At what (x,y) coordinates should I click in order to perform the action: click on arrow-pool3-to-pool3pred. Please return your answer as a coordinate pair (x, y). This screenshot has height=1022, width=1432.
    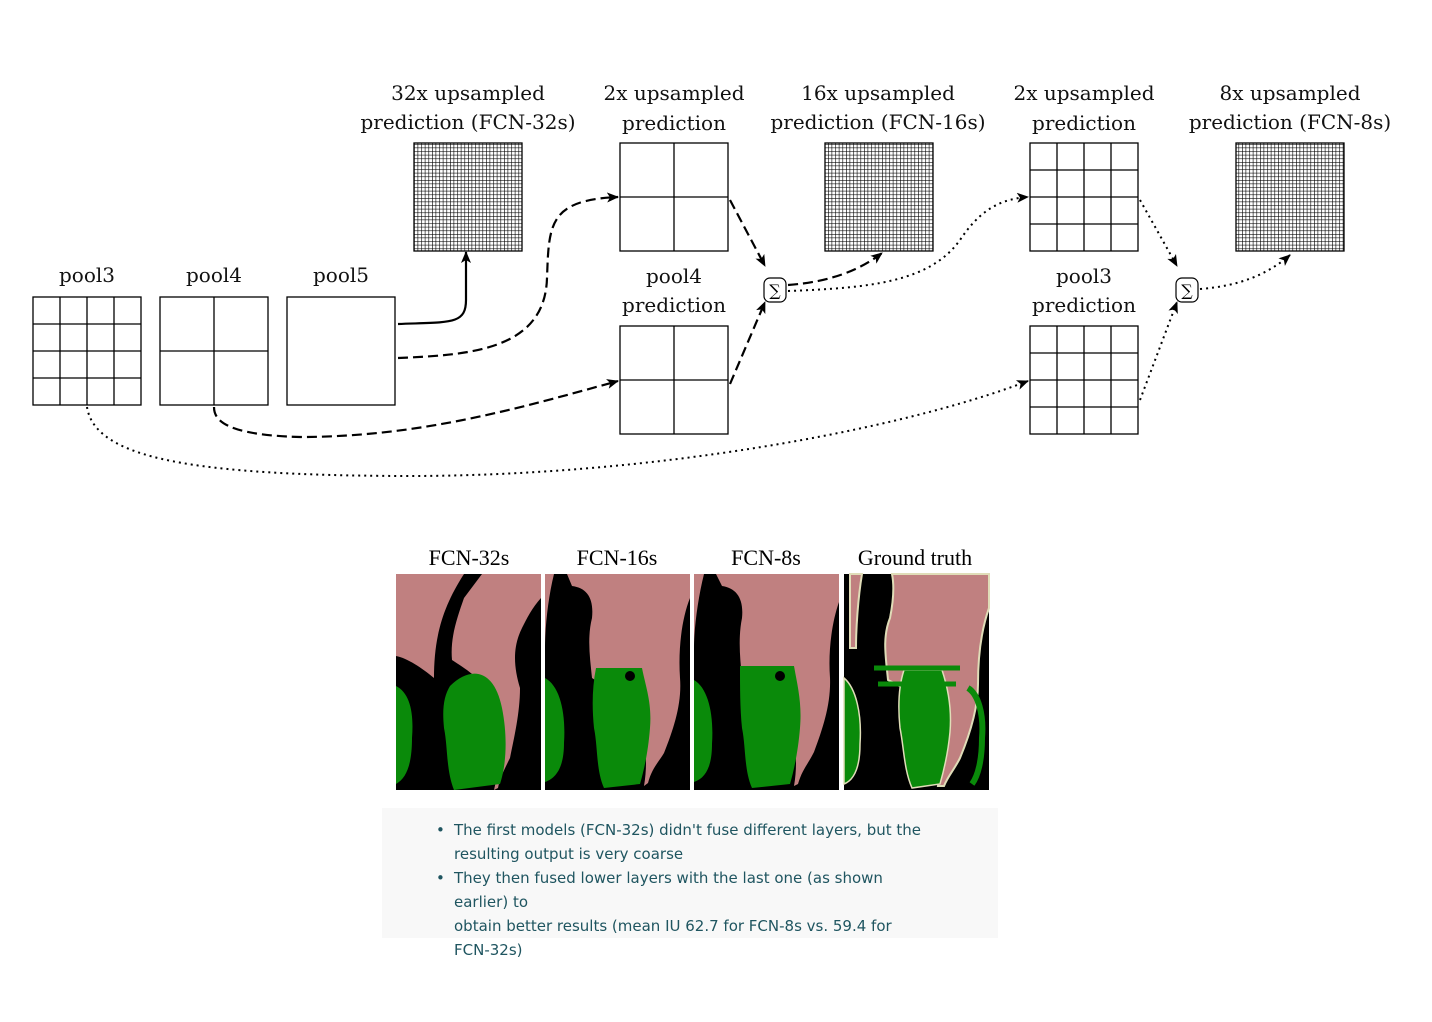
    Looking at the image, I should click on (557, 429).